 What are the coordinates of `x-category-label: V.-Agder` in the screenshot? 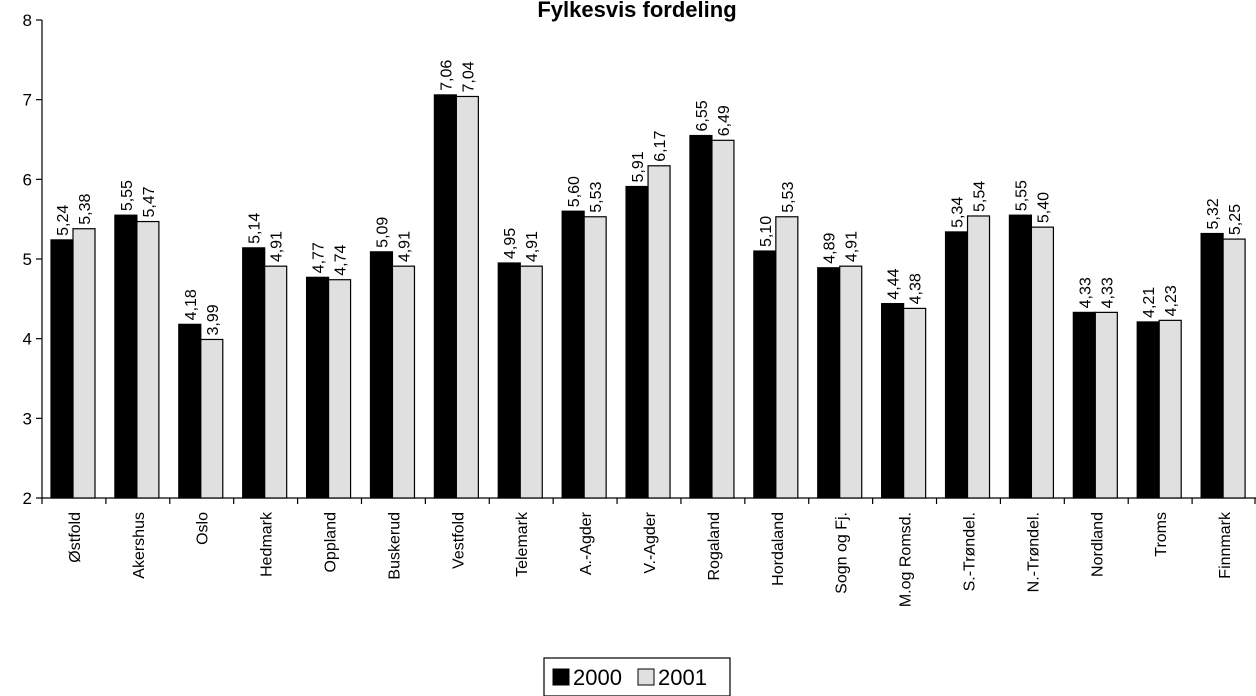 It's located at (650, 542).